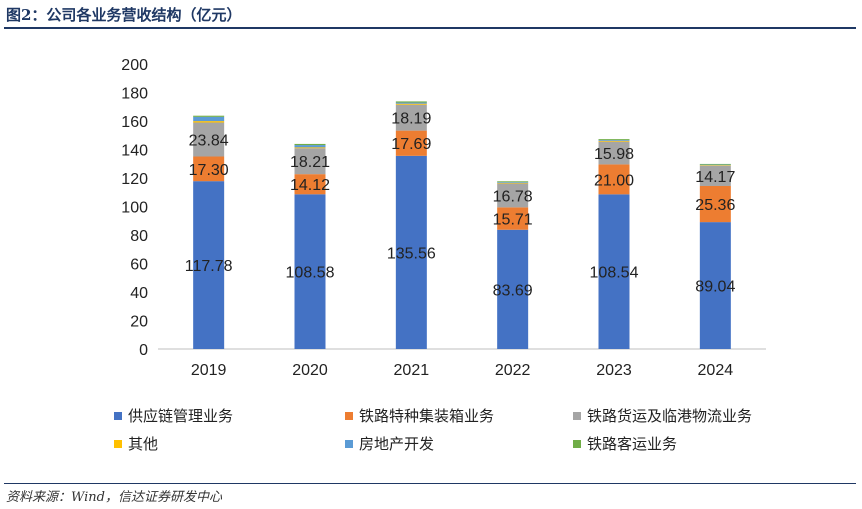 The height and width of the screenshot is (509, 862). Describe the element at coordinates (632, 444) in the screenshot. I see `legend-label: 铁路客运业务` at that location.